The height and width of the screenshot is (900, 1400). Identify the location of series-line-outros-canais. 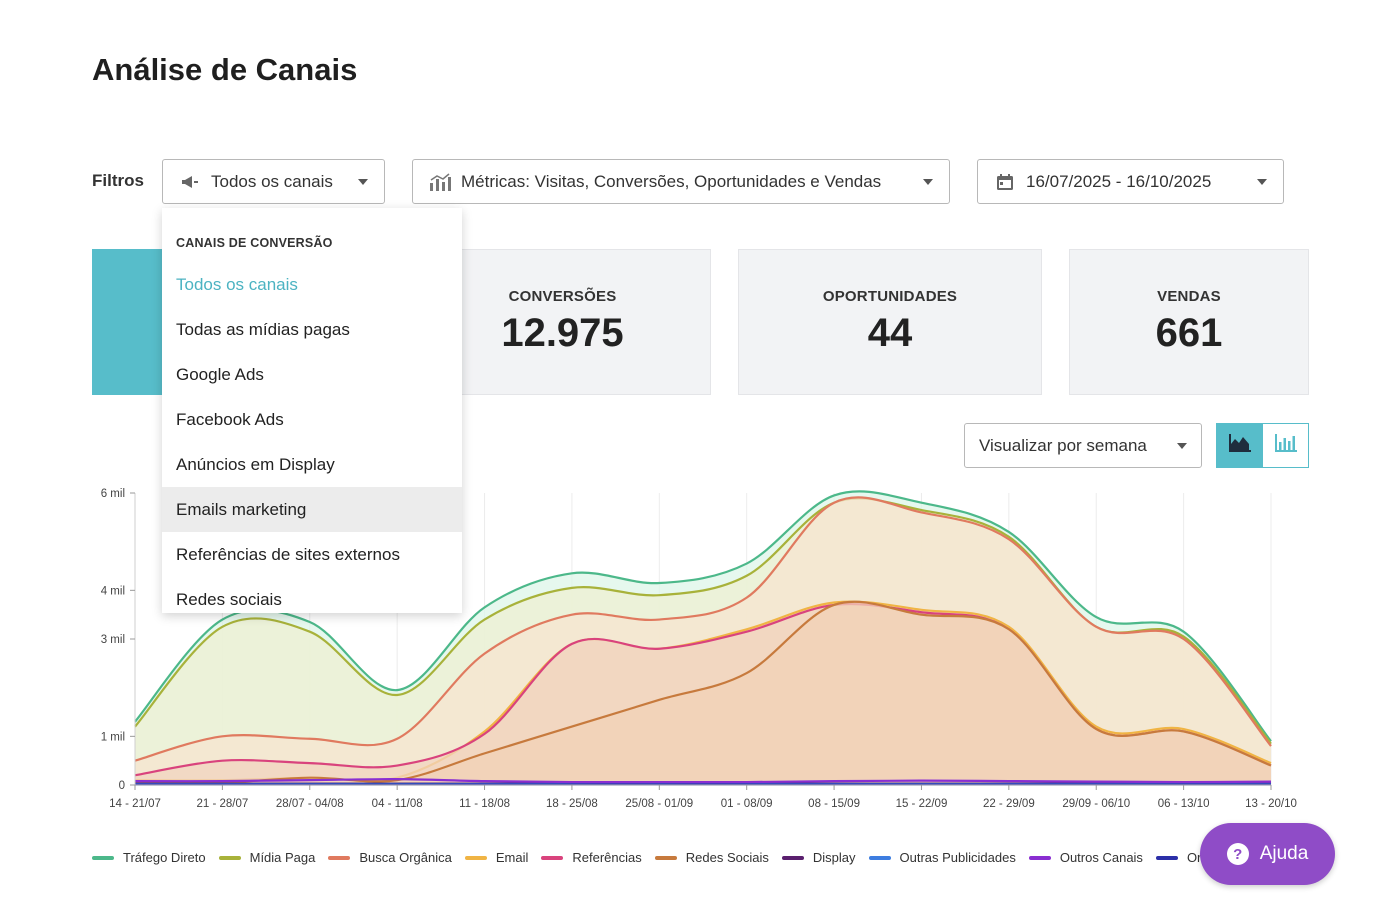
(703, 781).